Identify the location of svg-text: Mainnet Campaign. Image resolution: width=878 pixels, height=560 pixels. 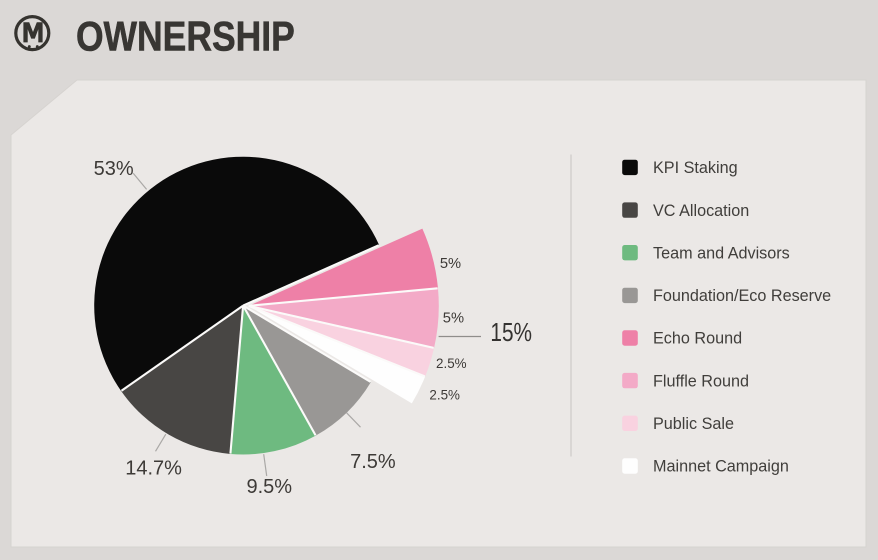
(721, 467).